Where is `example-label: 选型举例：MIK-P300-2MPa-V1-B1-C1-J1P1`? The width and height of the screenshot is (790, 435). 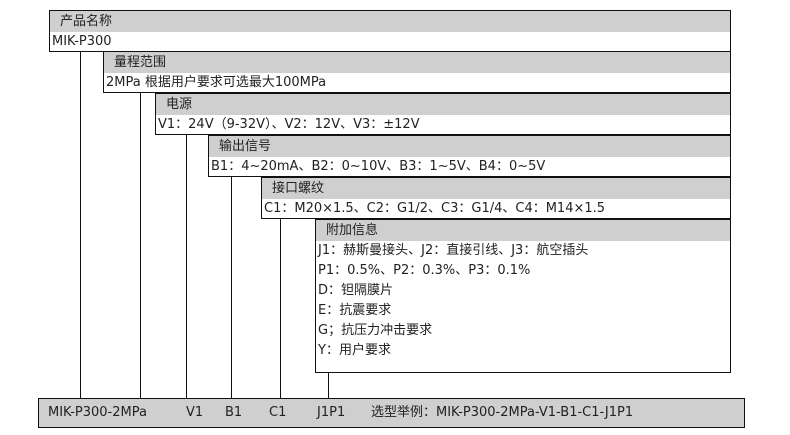 example-label: 选型举例：MIK-P300-2MPa-V1-B1-C1-J1P1 is located at coordinates (502, 412).